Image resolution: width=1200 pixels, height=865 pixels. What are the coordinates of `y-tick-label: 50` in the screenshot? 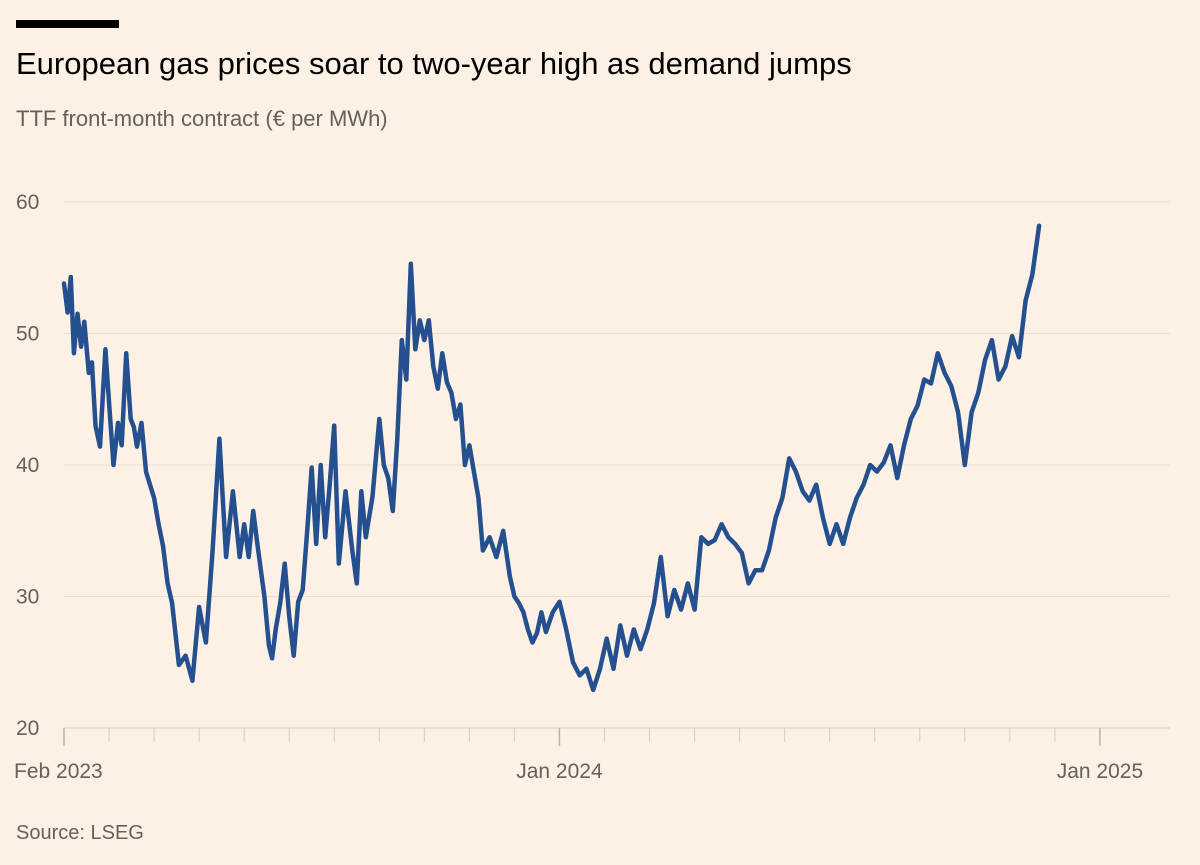 It's located at (27, 334).